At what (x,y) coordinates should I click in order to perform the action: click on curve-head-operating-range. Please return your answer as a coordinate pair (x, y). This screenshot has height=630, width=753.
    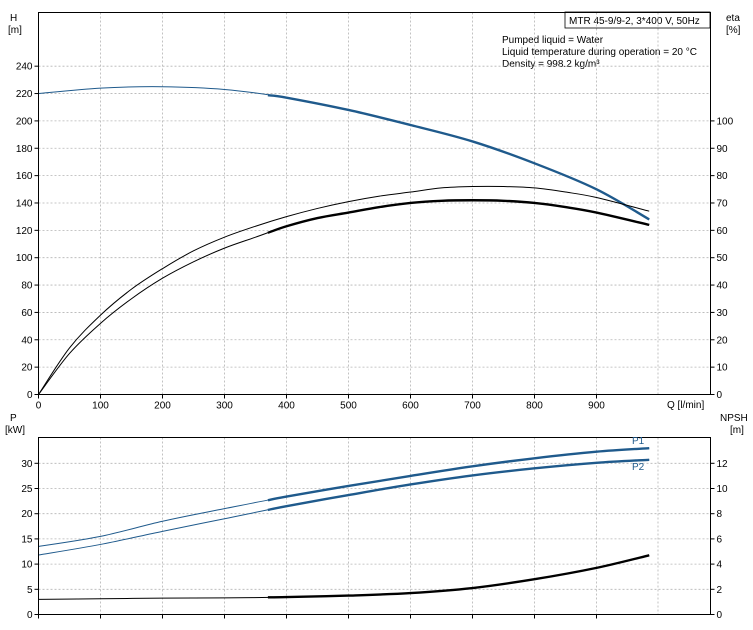
    Looking at the image, I should click on (458, 157).